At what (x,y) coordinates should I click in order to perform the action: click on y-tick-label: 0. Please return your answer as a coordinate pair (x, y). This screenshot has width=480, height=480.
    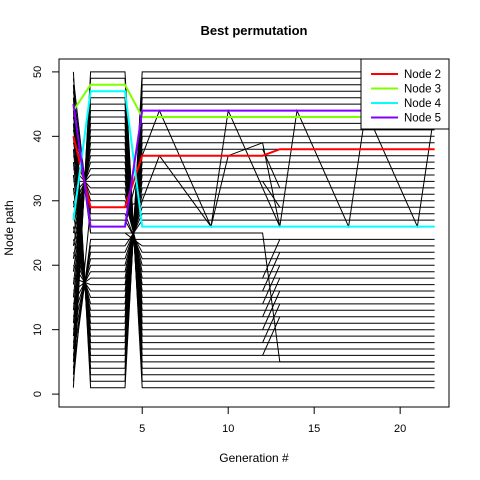
    Looking at the image, I should click on (38, 394).